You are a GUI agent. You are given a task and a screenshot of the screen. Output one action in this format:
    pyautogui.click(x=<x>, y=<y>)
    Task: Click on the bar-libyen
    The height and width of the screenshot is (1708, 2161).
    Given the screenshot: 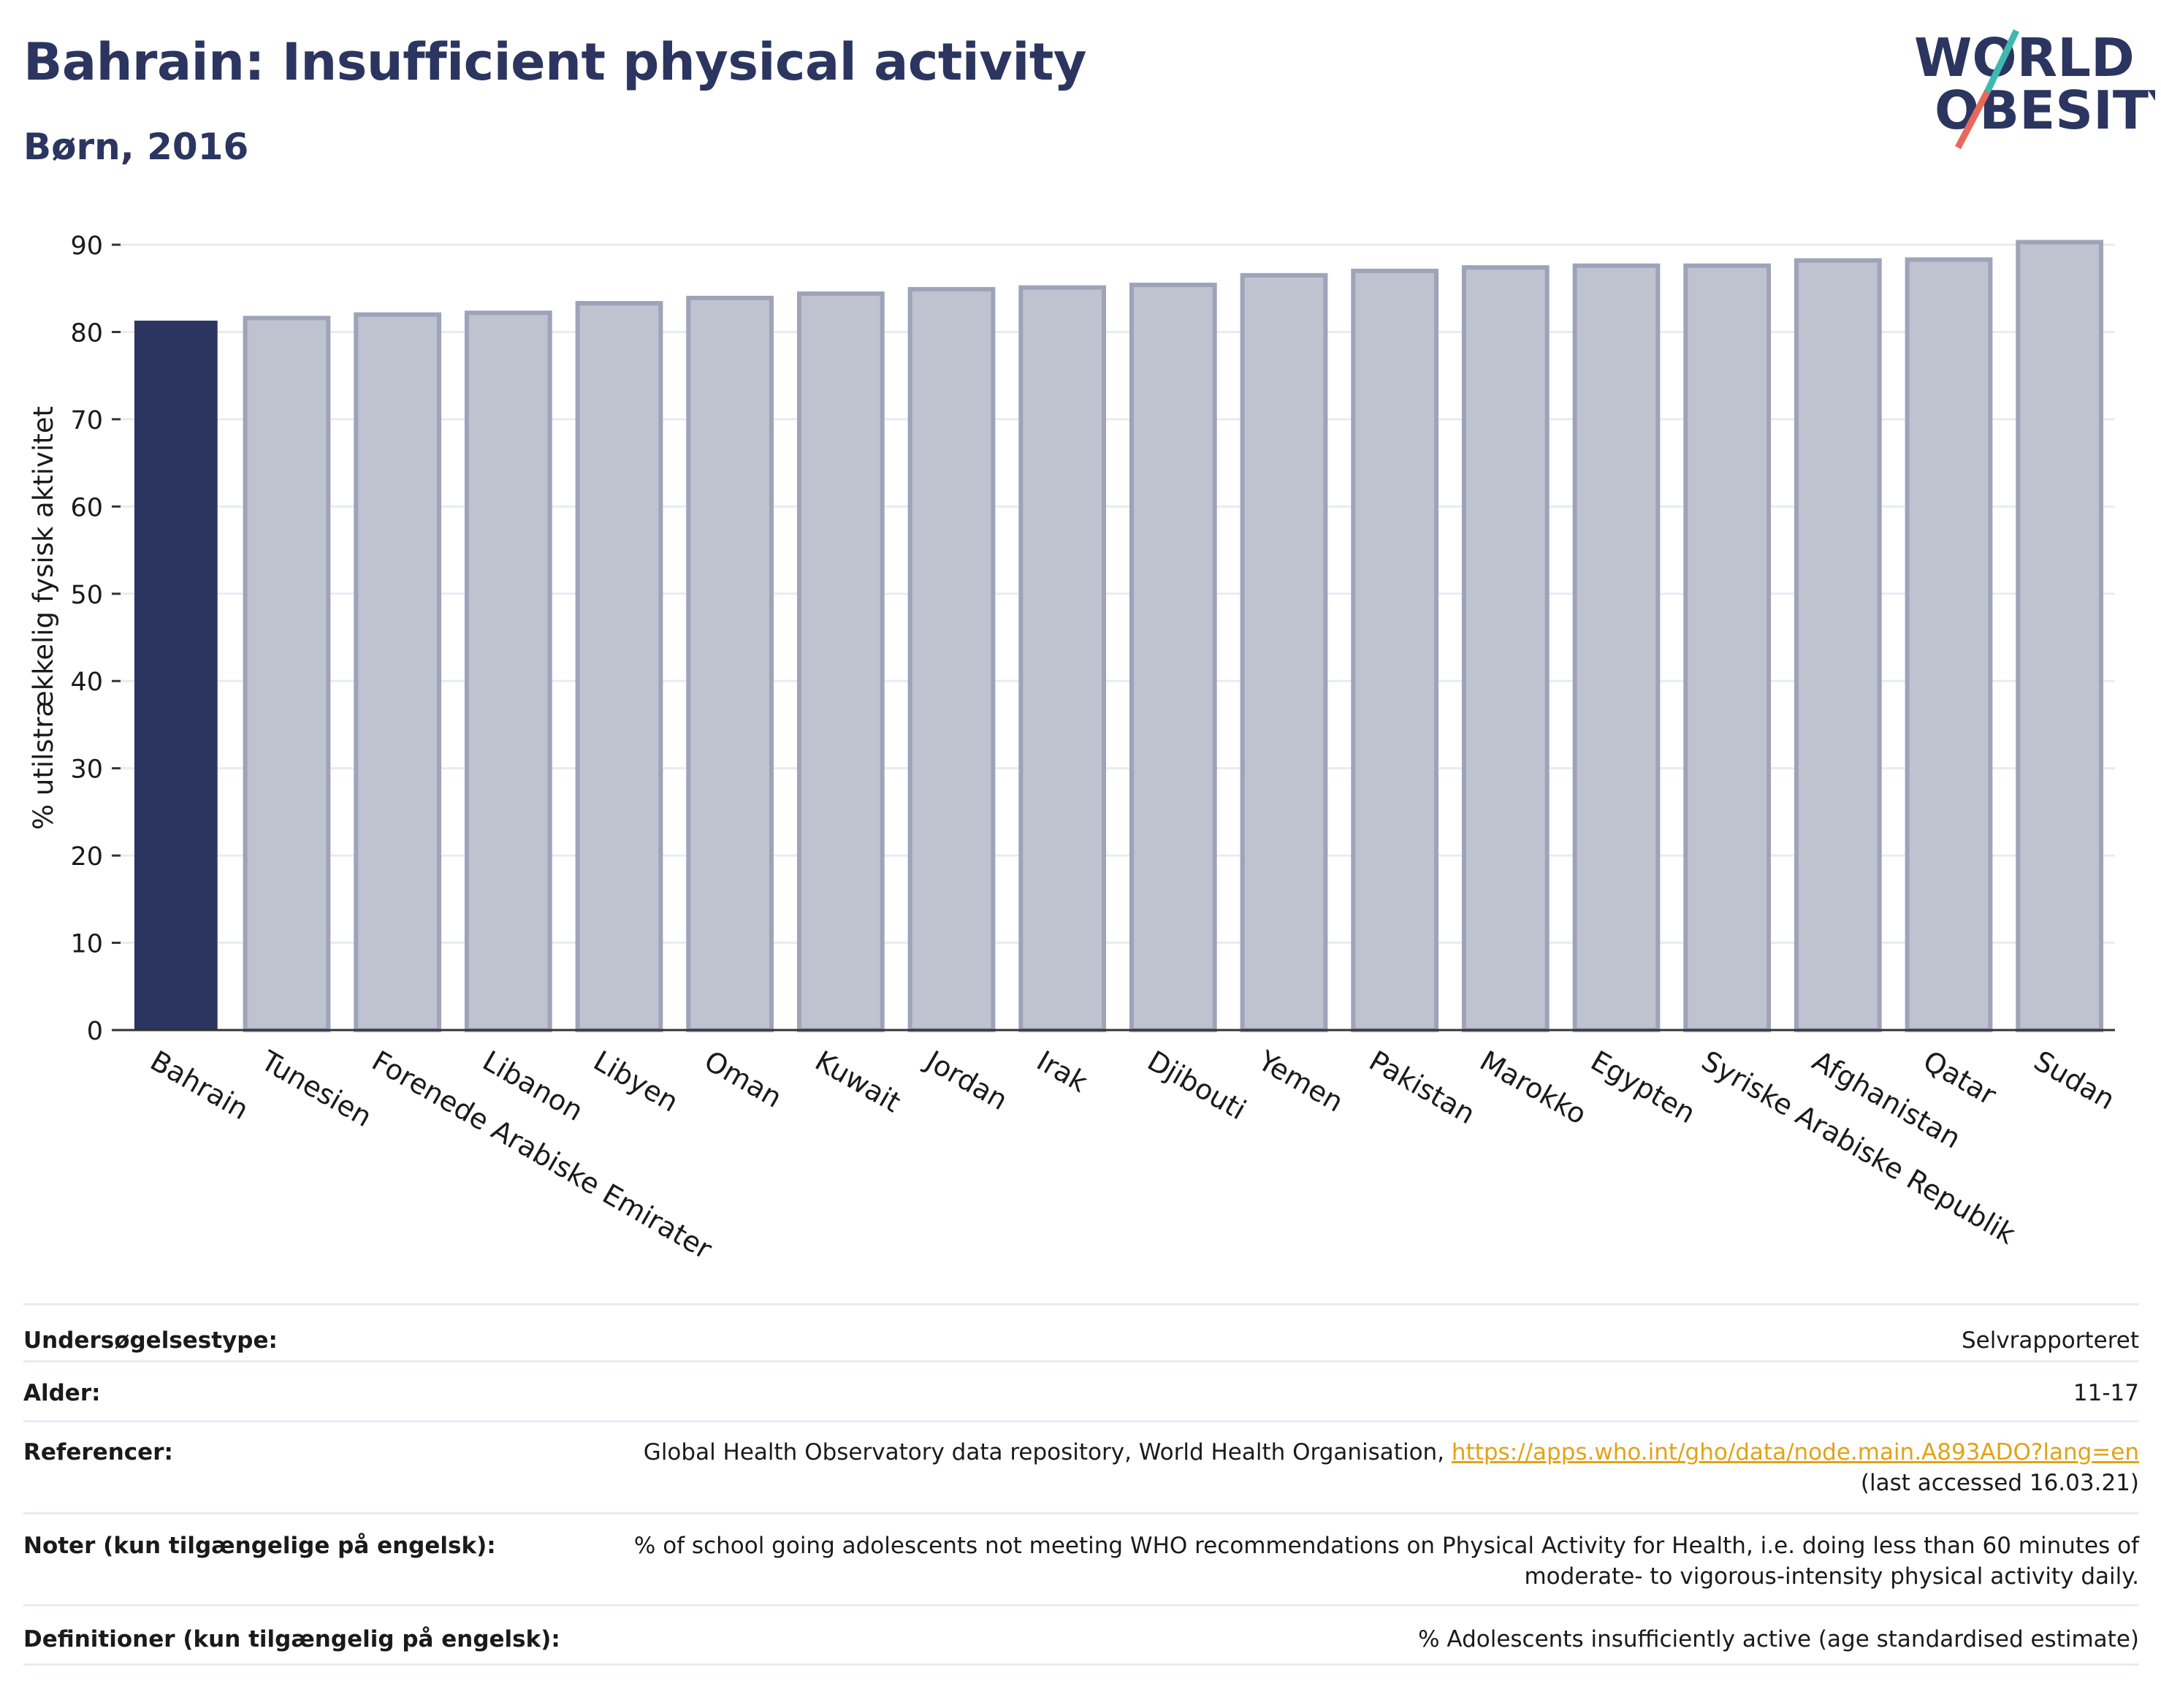 What is the action you would take?
    pyautogui.click(x=619, y=666)
    